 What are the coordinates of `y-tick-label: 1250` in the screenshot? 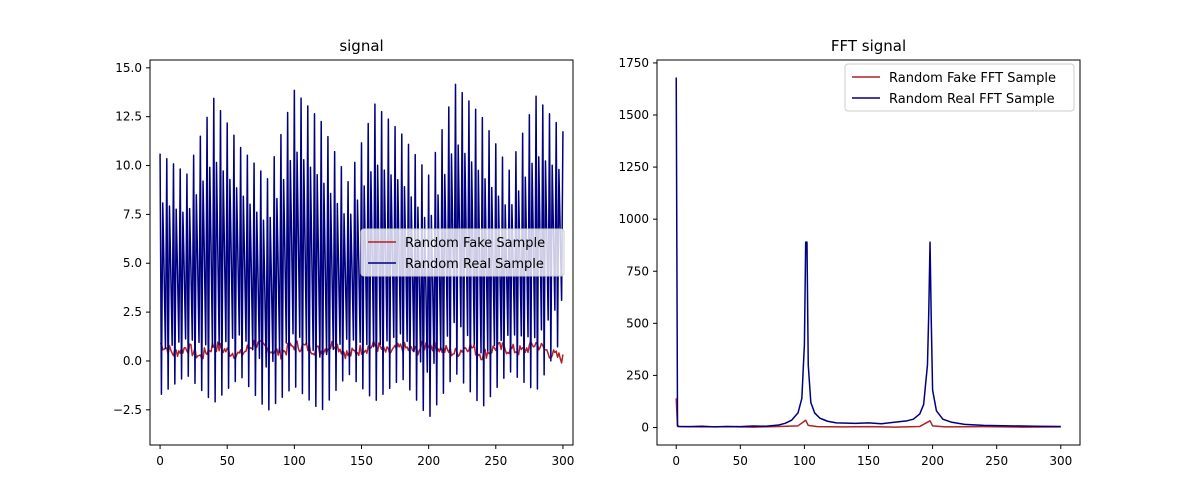 It's located at (633, 167).